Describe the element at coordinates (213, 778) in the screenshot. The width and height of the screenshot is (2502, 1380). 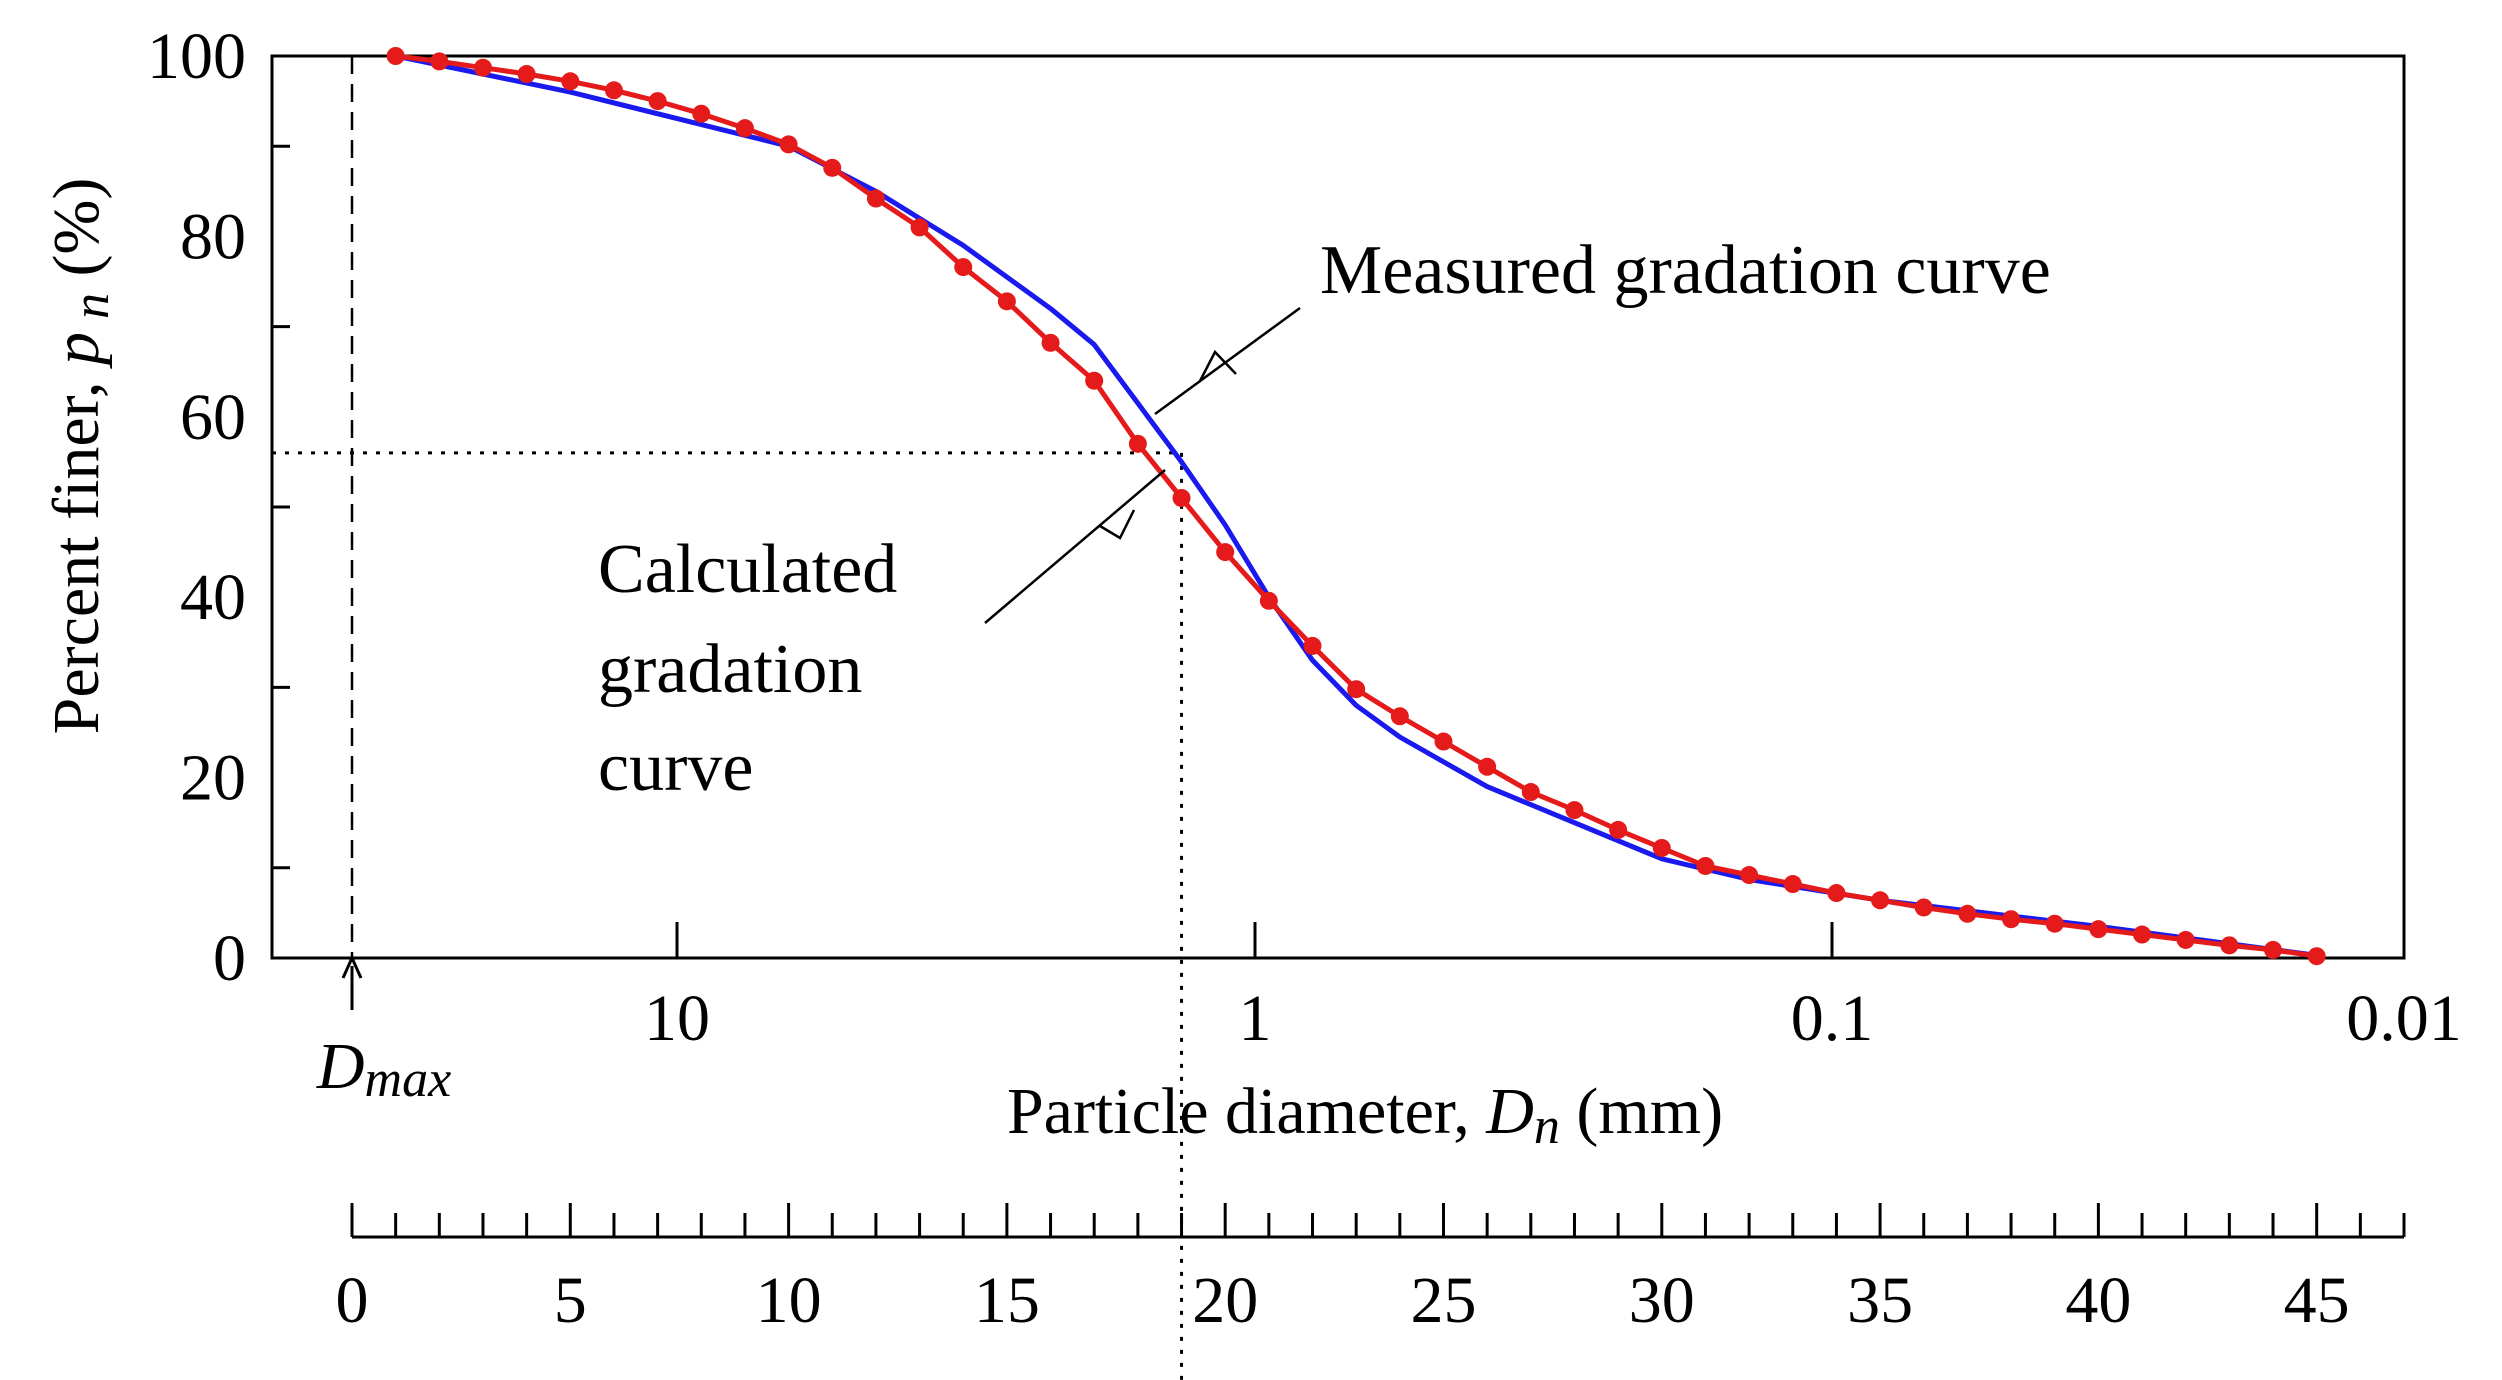
I see `y-tick-label: 20` at that location.